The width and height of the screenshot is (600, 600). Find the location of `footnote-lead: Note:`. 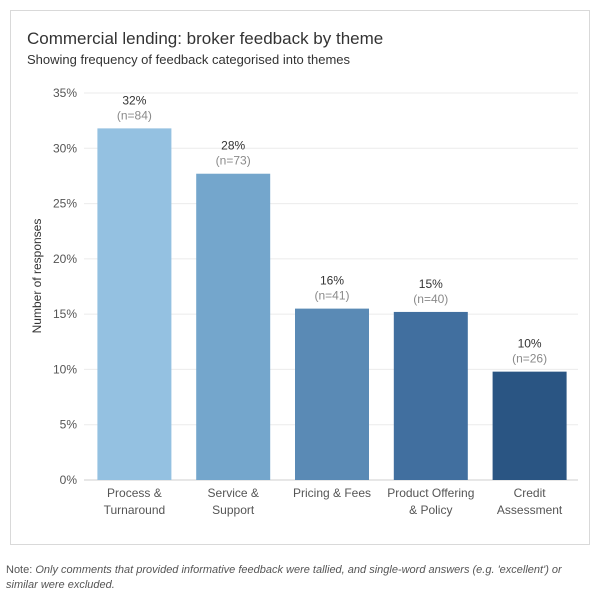

footnote-lead: Note: is located at coordinates (19, 570).